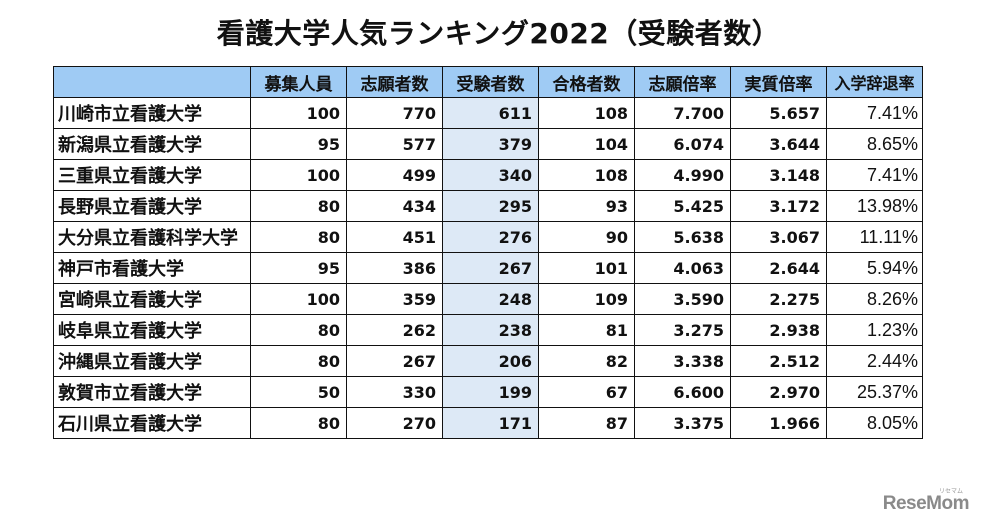 The image size is (997, 525). What do you see at coordinates (152, 144) in the screenshot?
I see `university-name: 新潟県立看護大学` at bounding box center [152, 144].